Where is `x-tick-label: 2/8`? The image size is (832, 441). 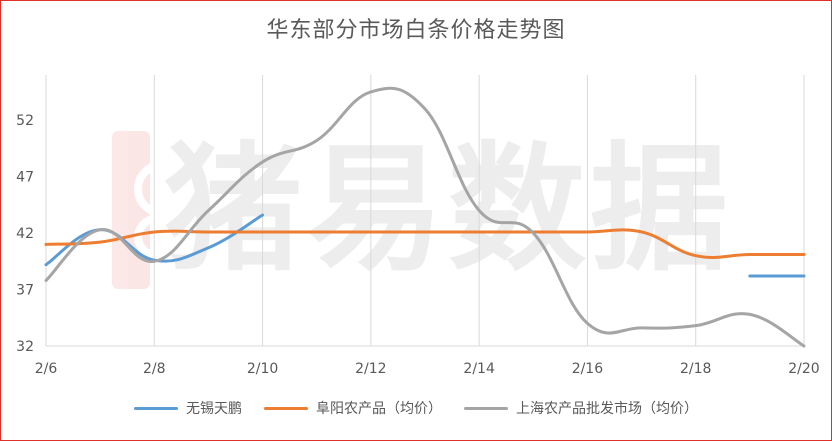
x-tick-label: 2/8 is located at coordinates (154, 369).